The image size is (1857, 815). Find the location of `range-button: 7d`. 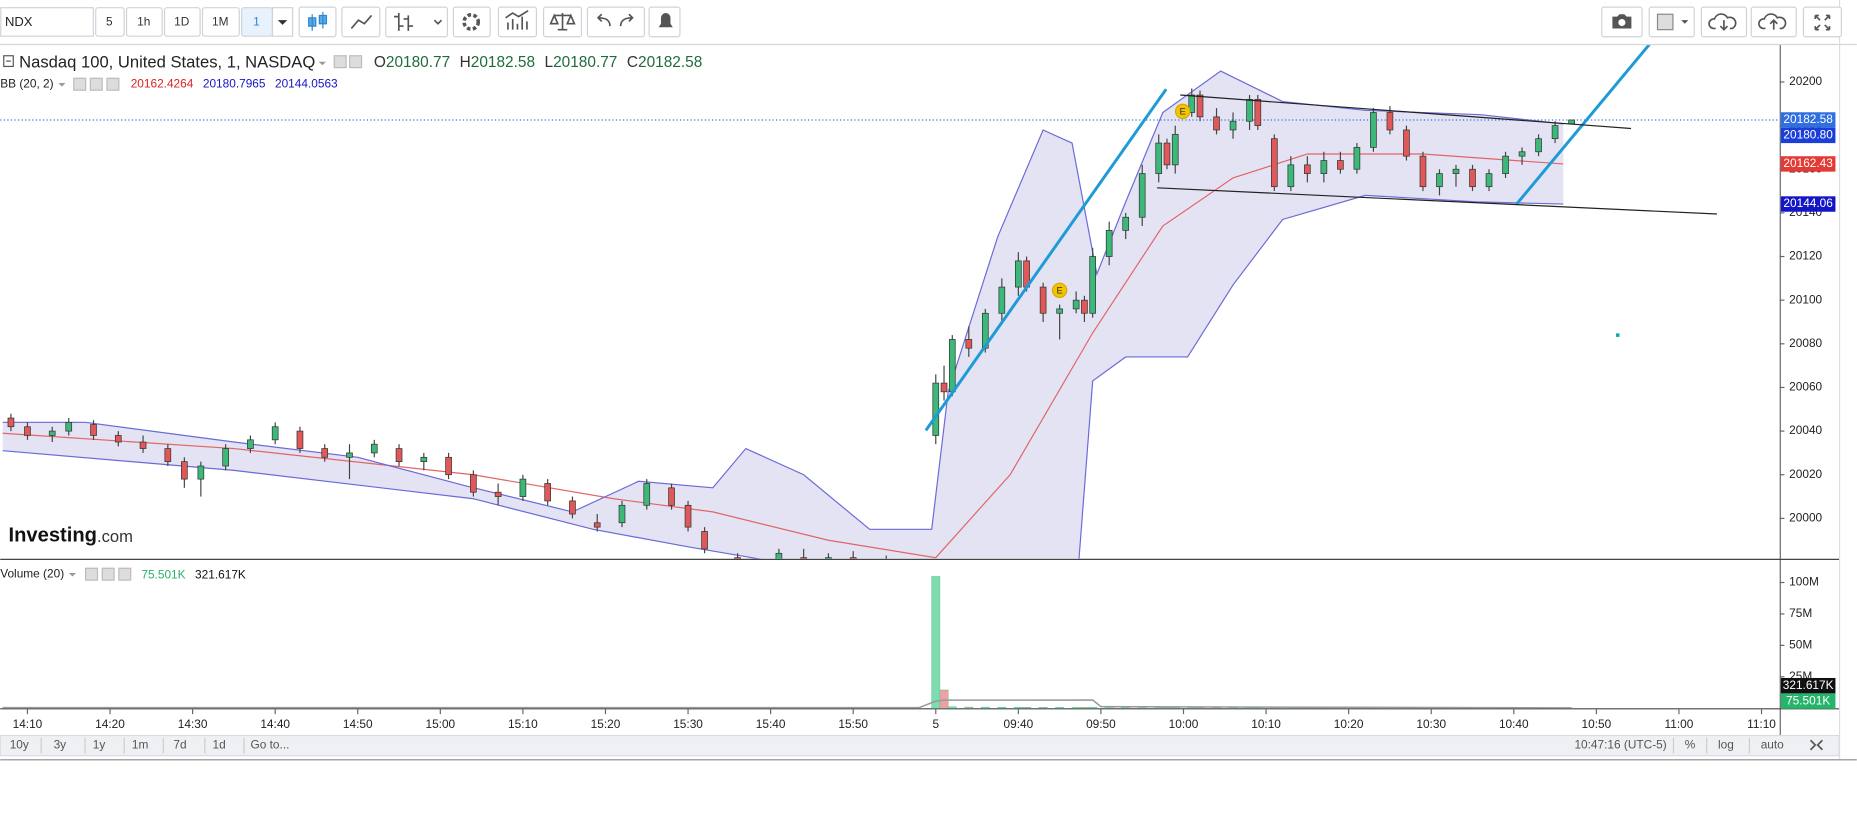

range-button: 7d is located at coordinates (179, 745).